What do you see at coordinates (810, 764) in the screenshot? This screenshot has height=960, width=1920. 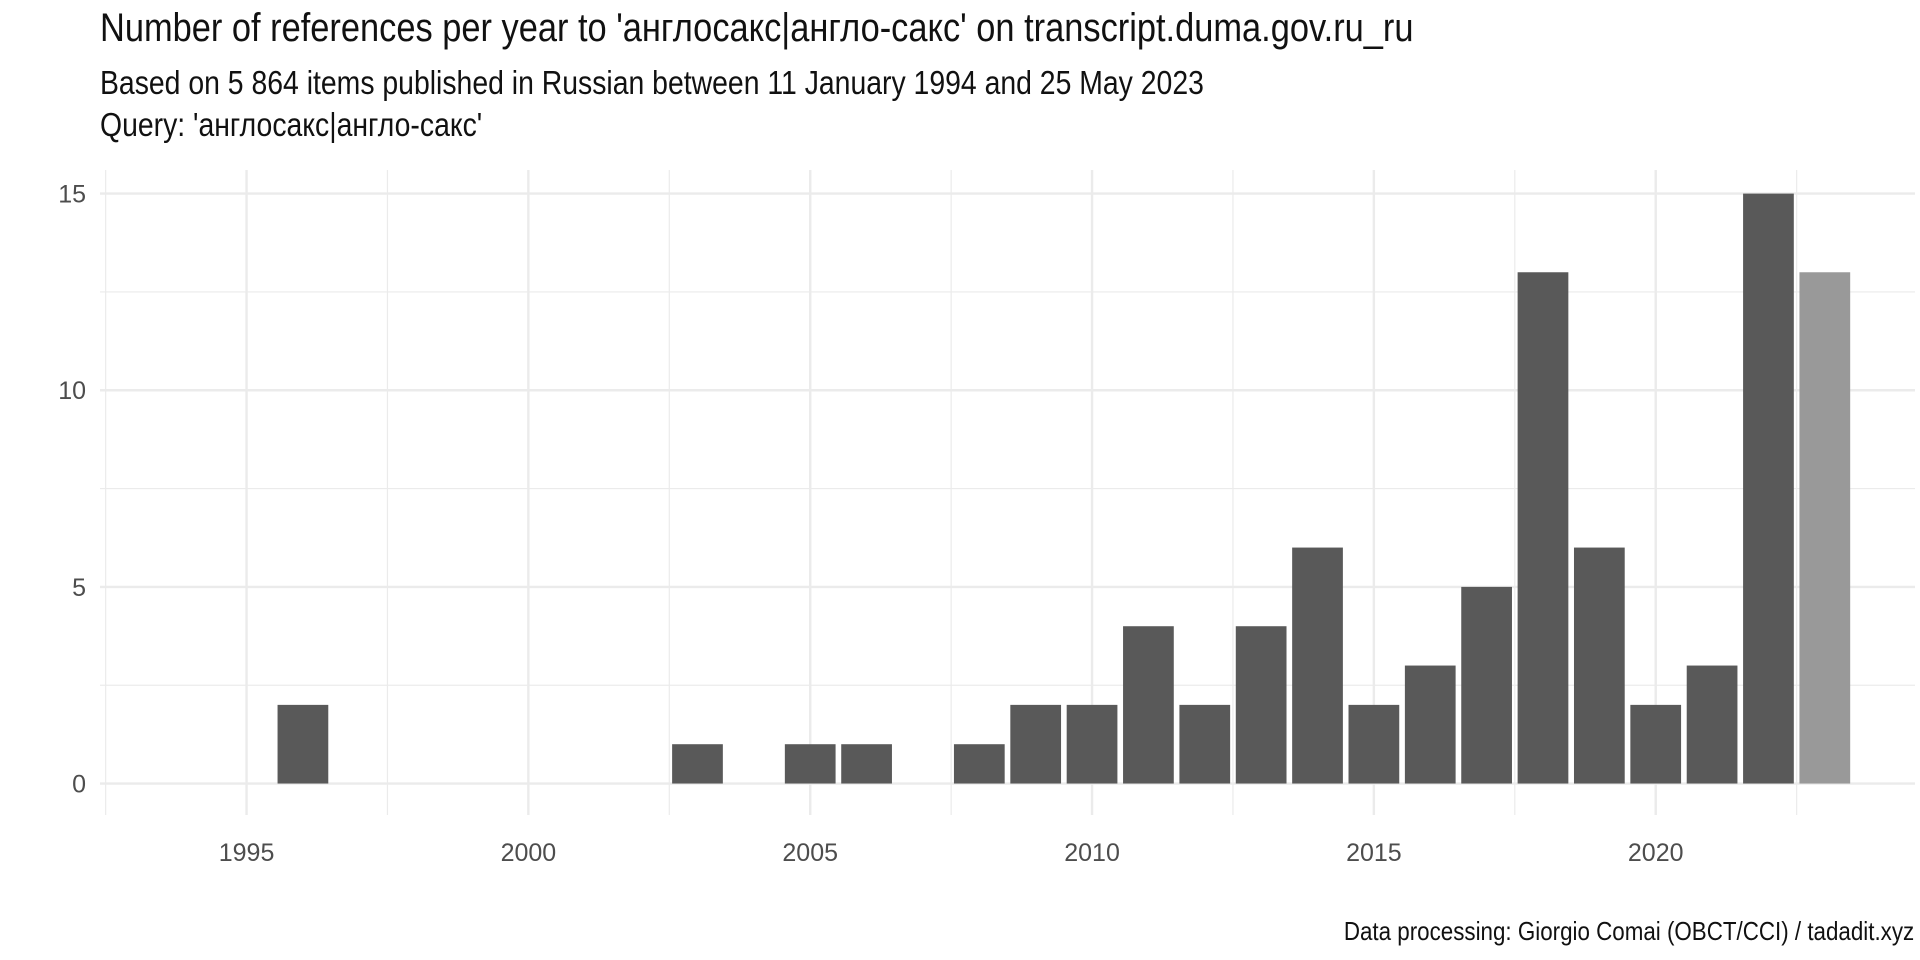 I see `bar-2005` at bounding box center [810, 764].